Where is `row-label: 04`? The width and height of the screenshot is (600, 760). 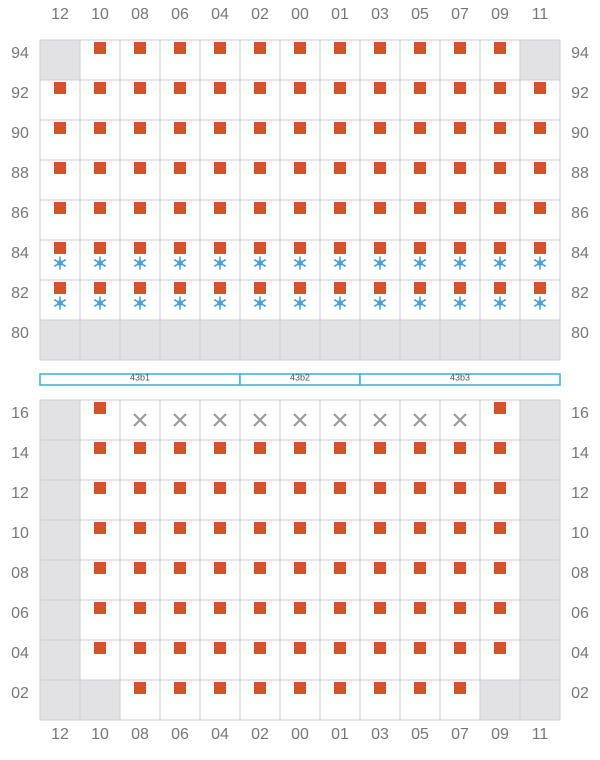 row-label: 04 is located at coordinates (580, 653).